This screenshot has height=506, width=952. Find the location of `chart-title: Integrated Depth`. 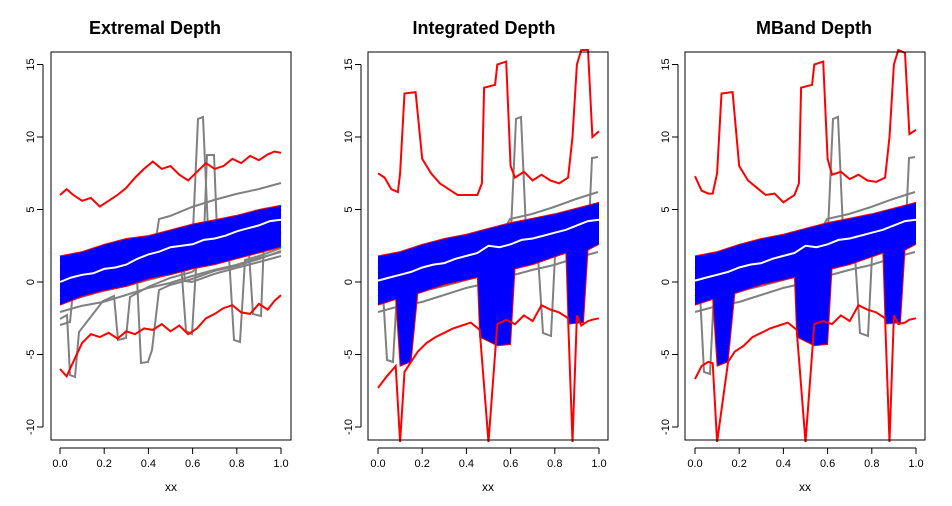

chart-title: Integrated Depth is located at coordinates (483, 28).